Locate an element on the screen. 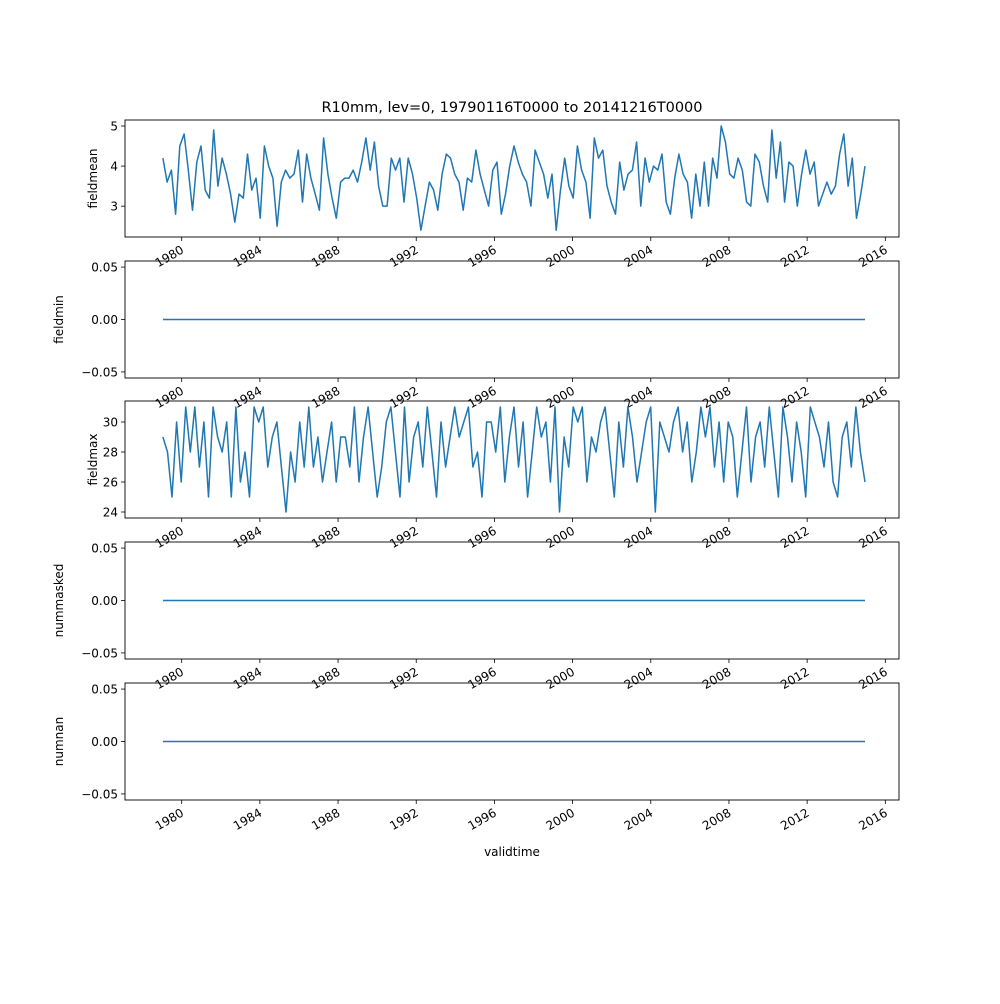 This screenshot has width=1000, height=1004. y-axis-label: fieldmin is located at coordinates (59, 319).